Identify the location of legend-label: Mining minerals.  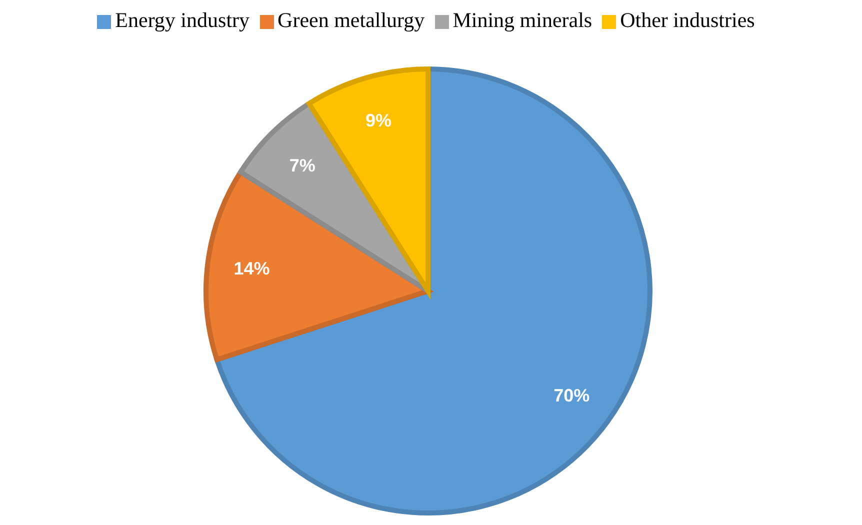
(522, 20).